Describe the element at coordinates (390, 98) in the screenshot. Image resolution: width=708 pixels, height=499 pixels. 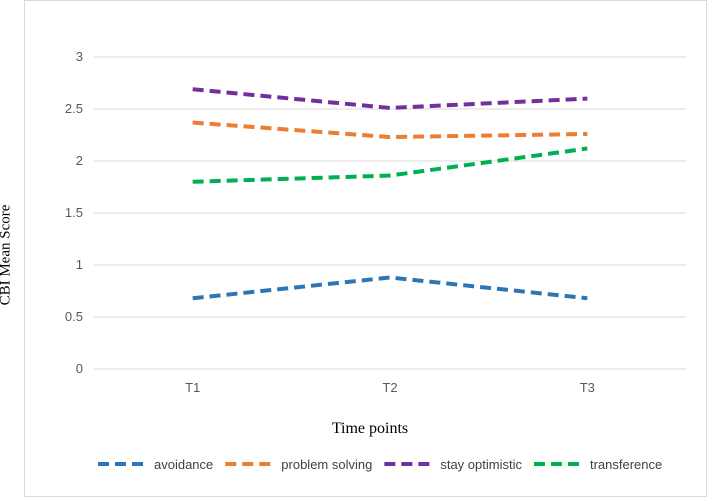
I see `series-line-stay-optimistic` at that location.